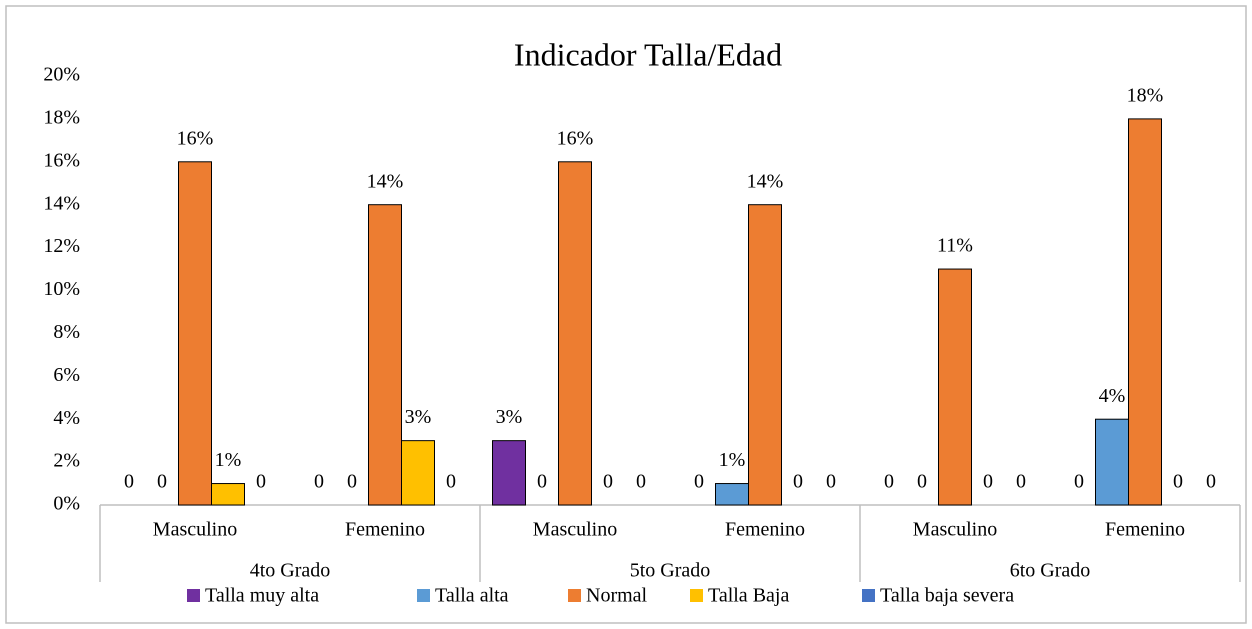  I want to click on group-label: 4to Grado, so click(290, 571).